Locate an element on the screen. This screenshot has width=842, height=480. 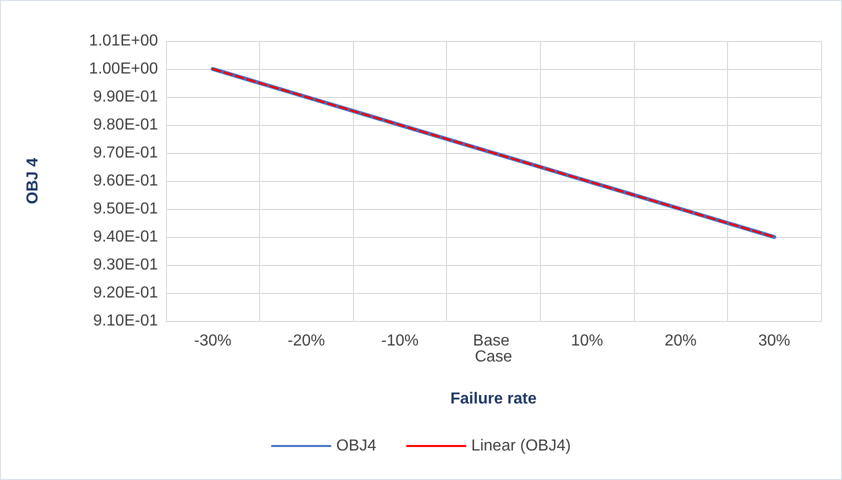
y-tick-label: 9.50E-01 is located at coordinates (125, 209).